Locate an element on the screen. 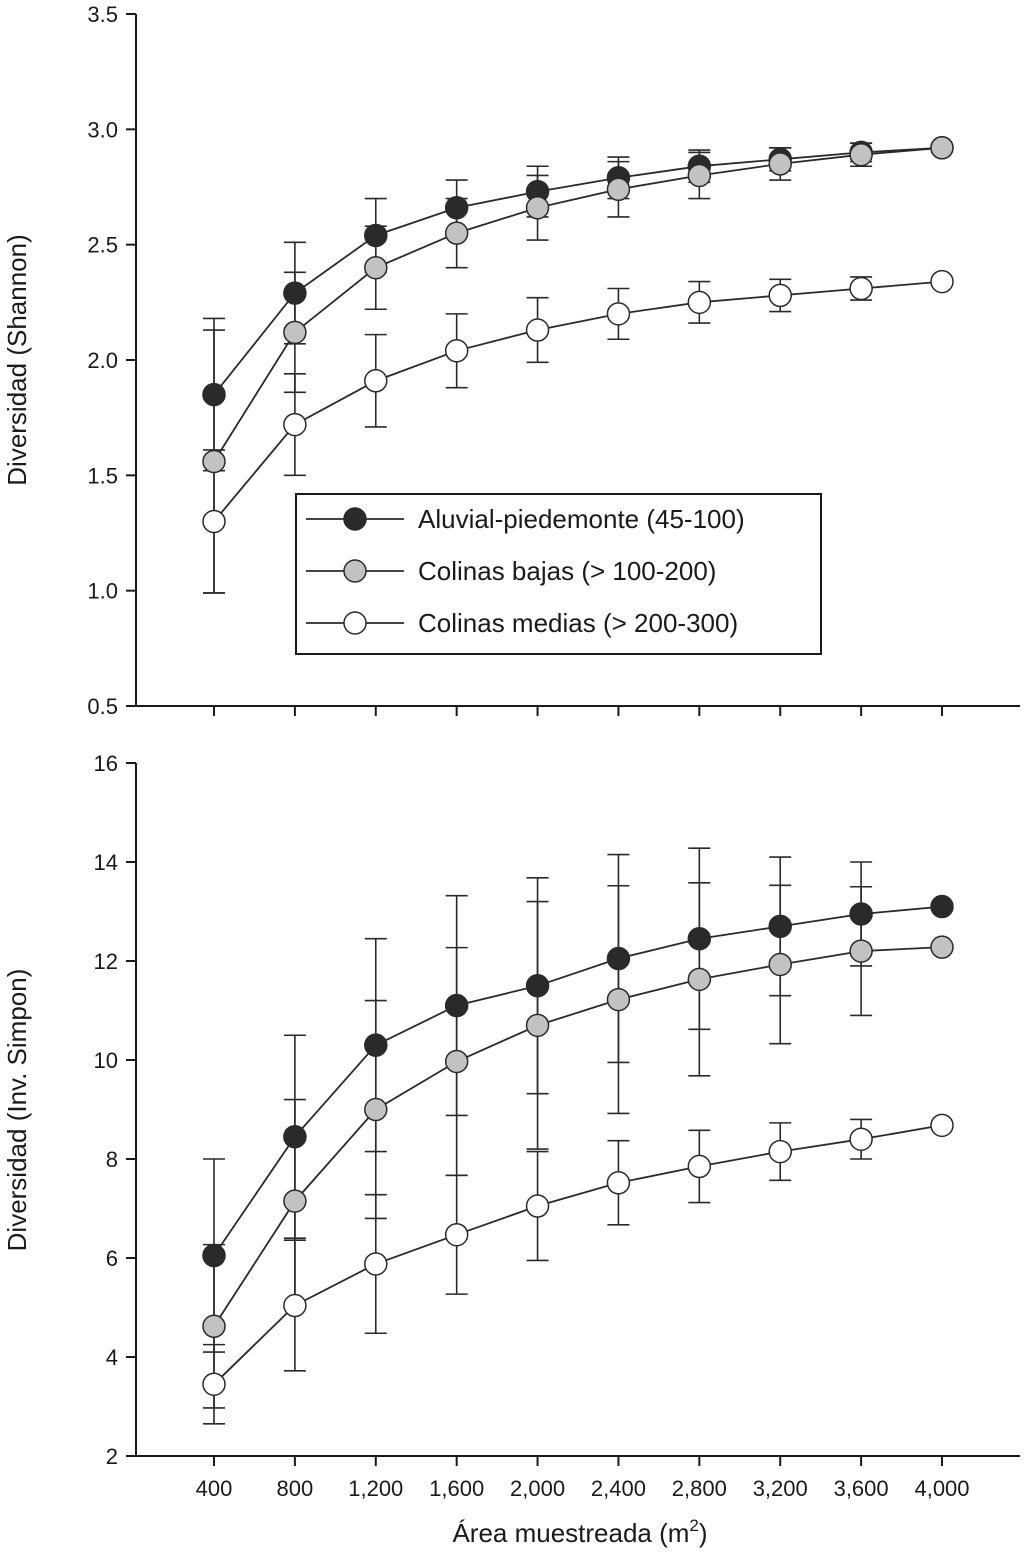 The width and height of the screenshot is (1024, 1554). x-axis-label-close: ) is located at coordinates (703, 1533).